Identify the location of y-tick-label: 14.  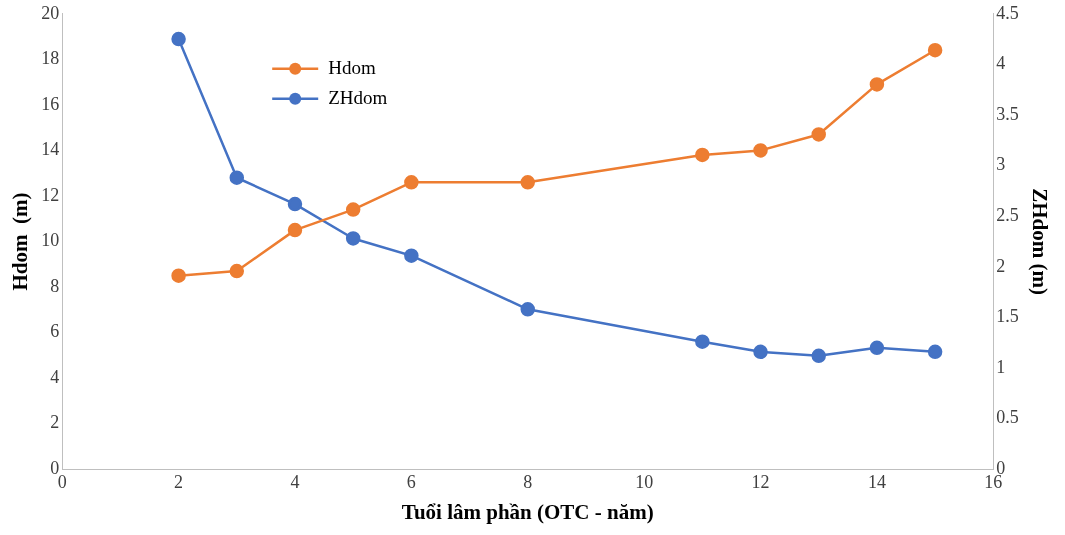
(50, 149).